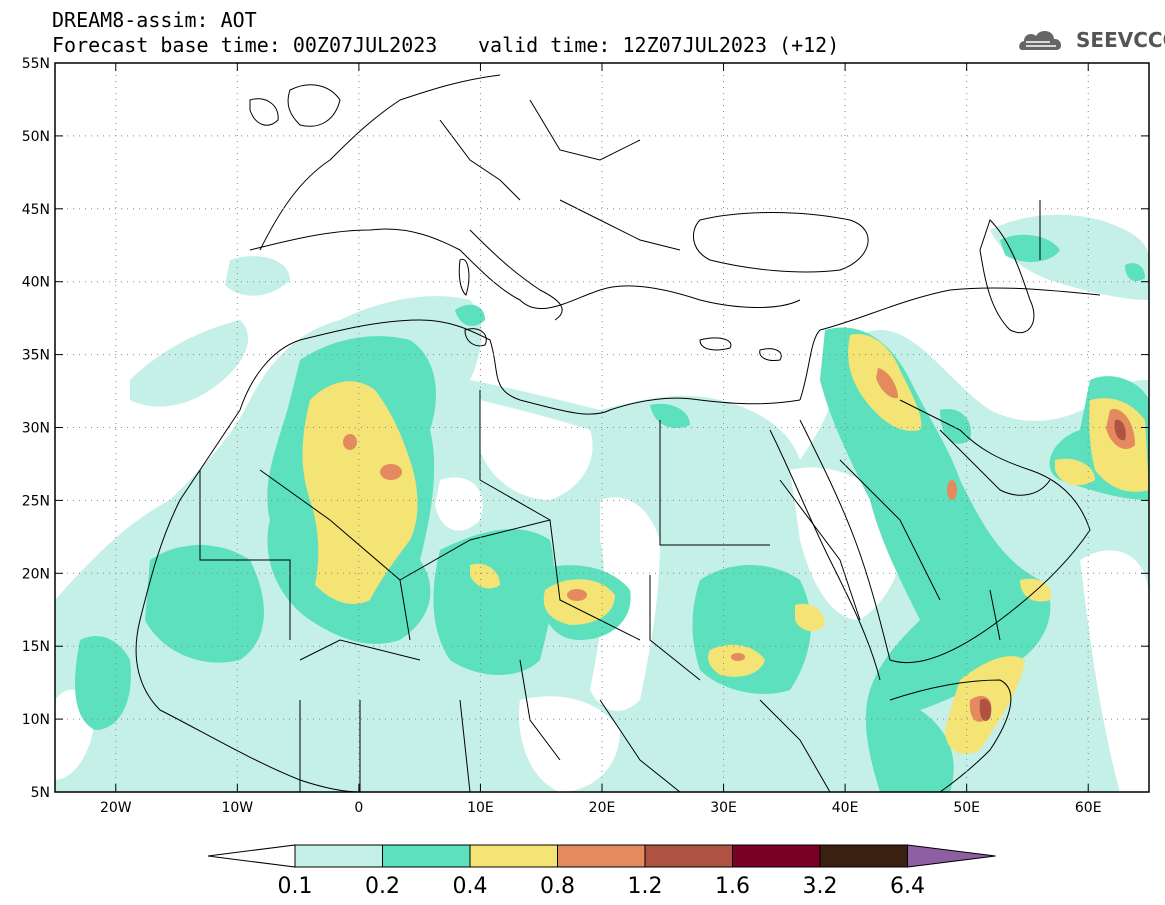  What do you see at coordinates (295, 886) in the screenshot?
I see `colorbar-level-label: 0.1` at bounding box center [295, 886].